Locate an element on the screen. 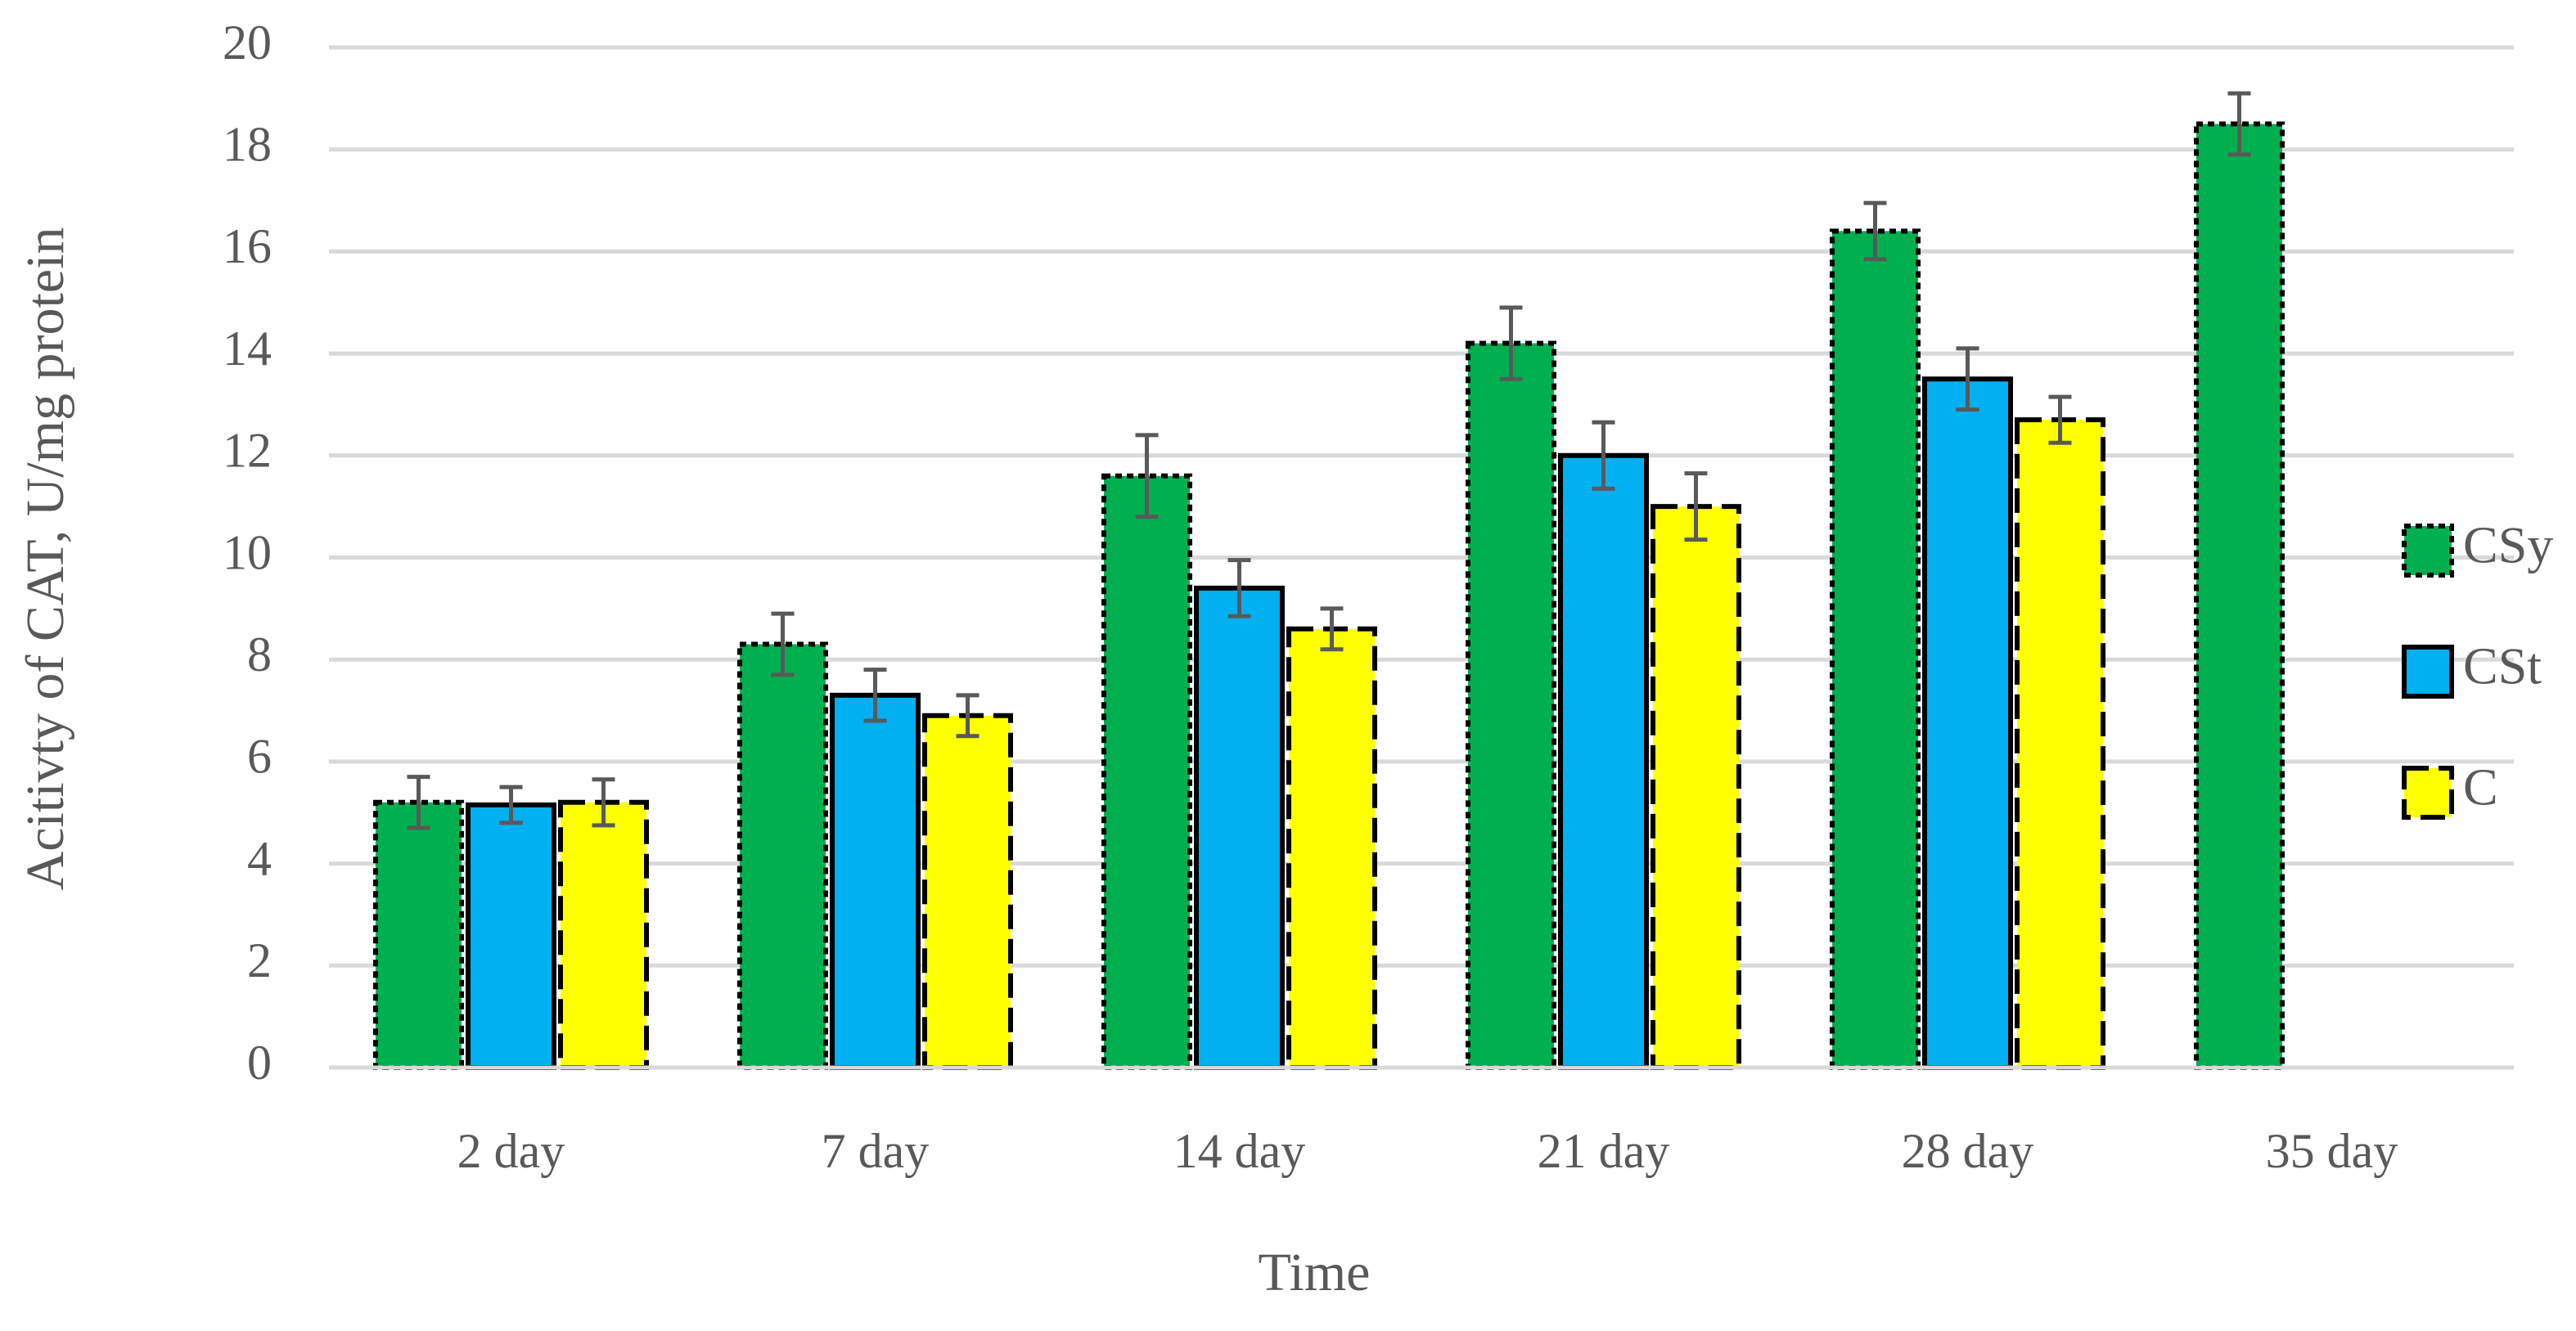 The image size is (2576, 1331). x-tick-label: 28 day is located at coordinates (1968, 1151).